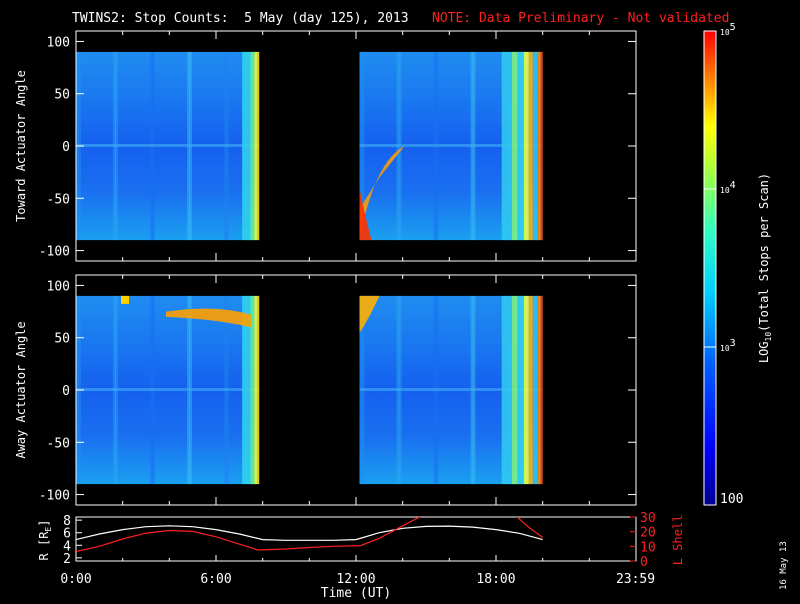  I want to click on lshell-tick-label: 0, so click(644, 562).